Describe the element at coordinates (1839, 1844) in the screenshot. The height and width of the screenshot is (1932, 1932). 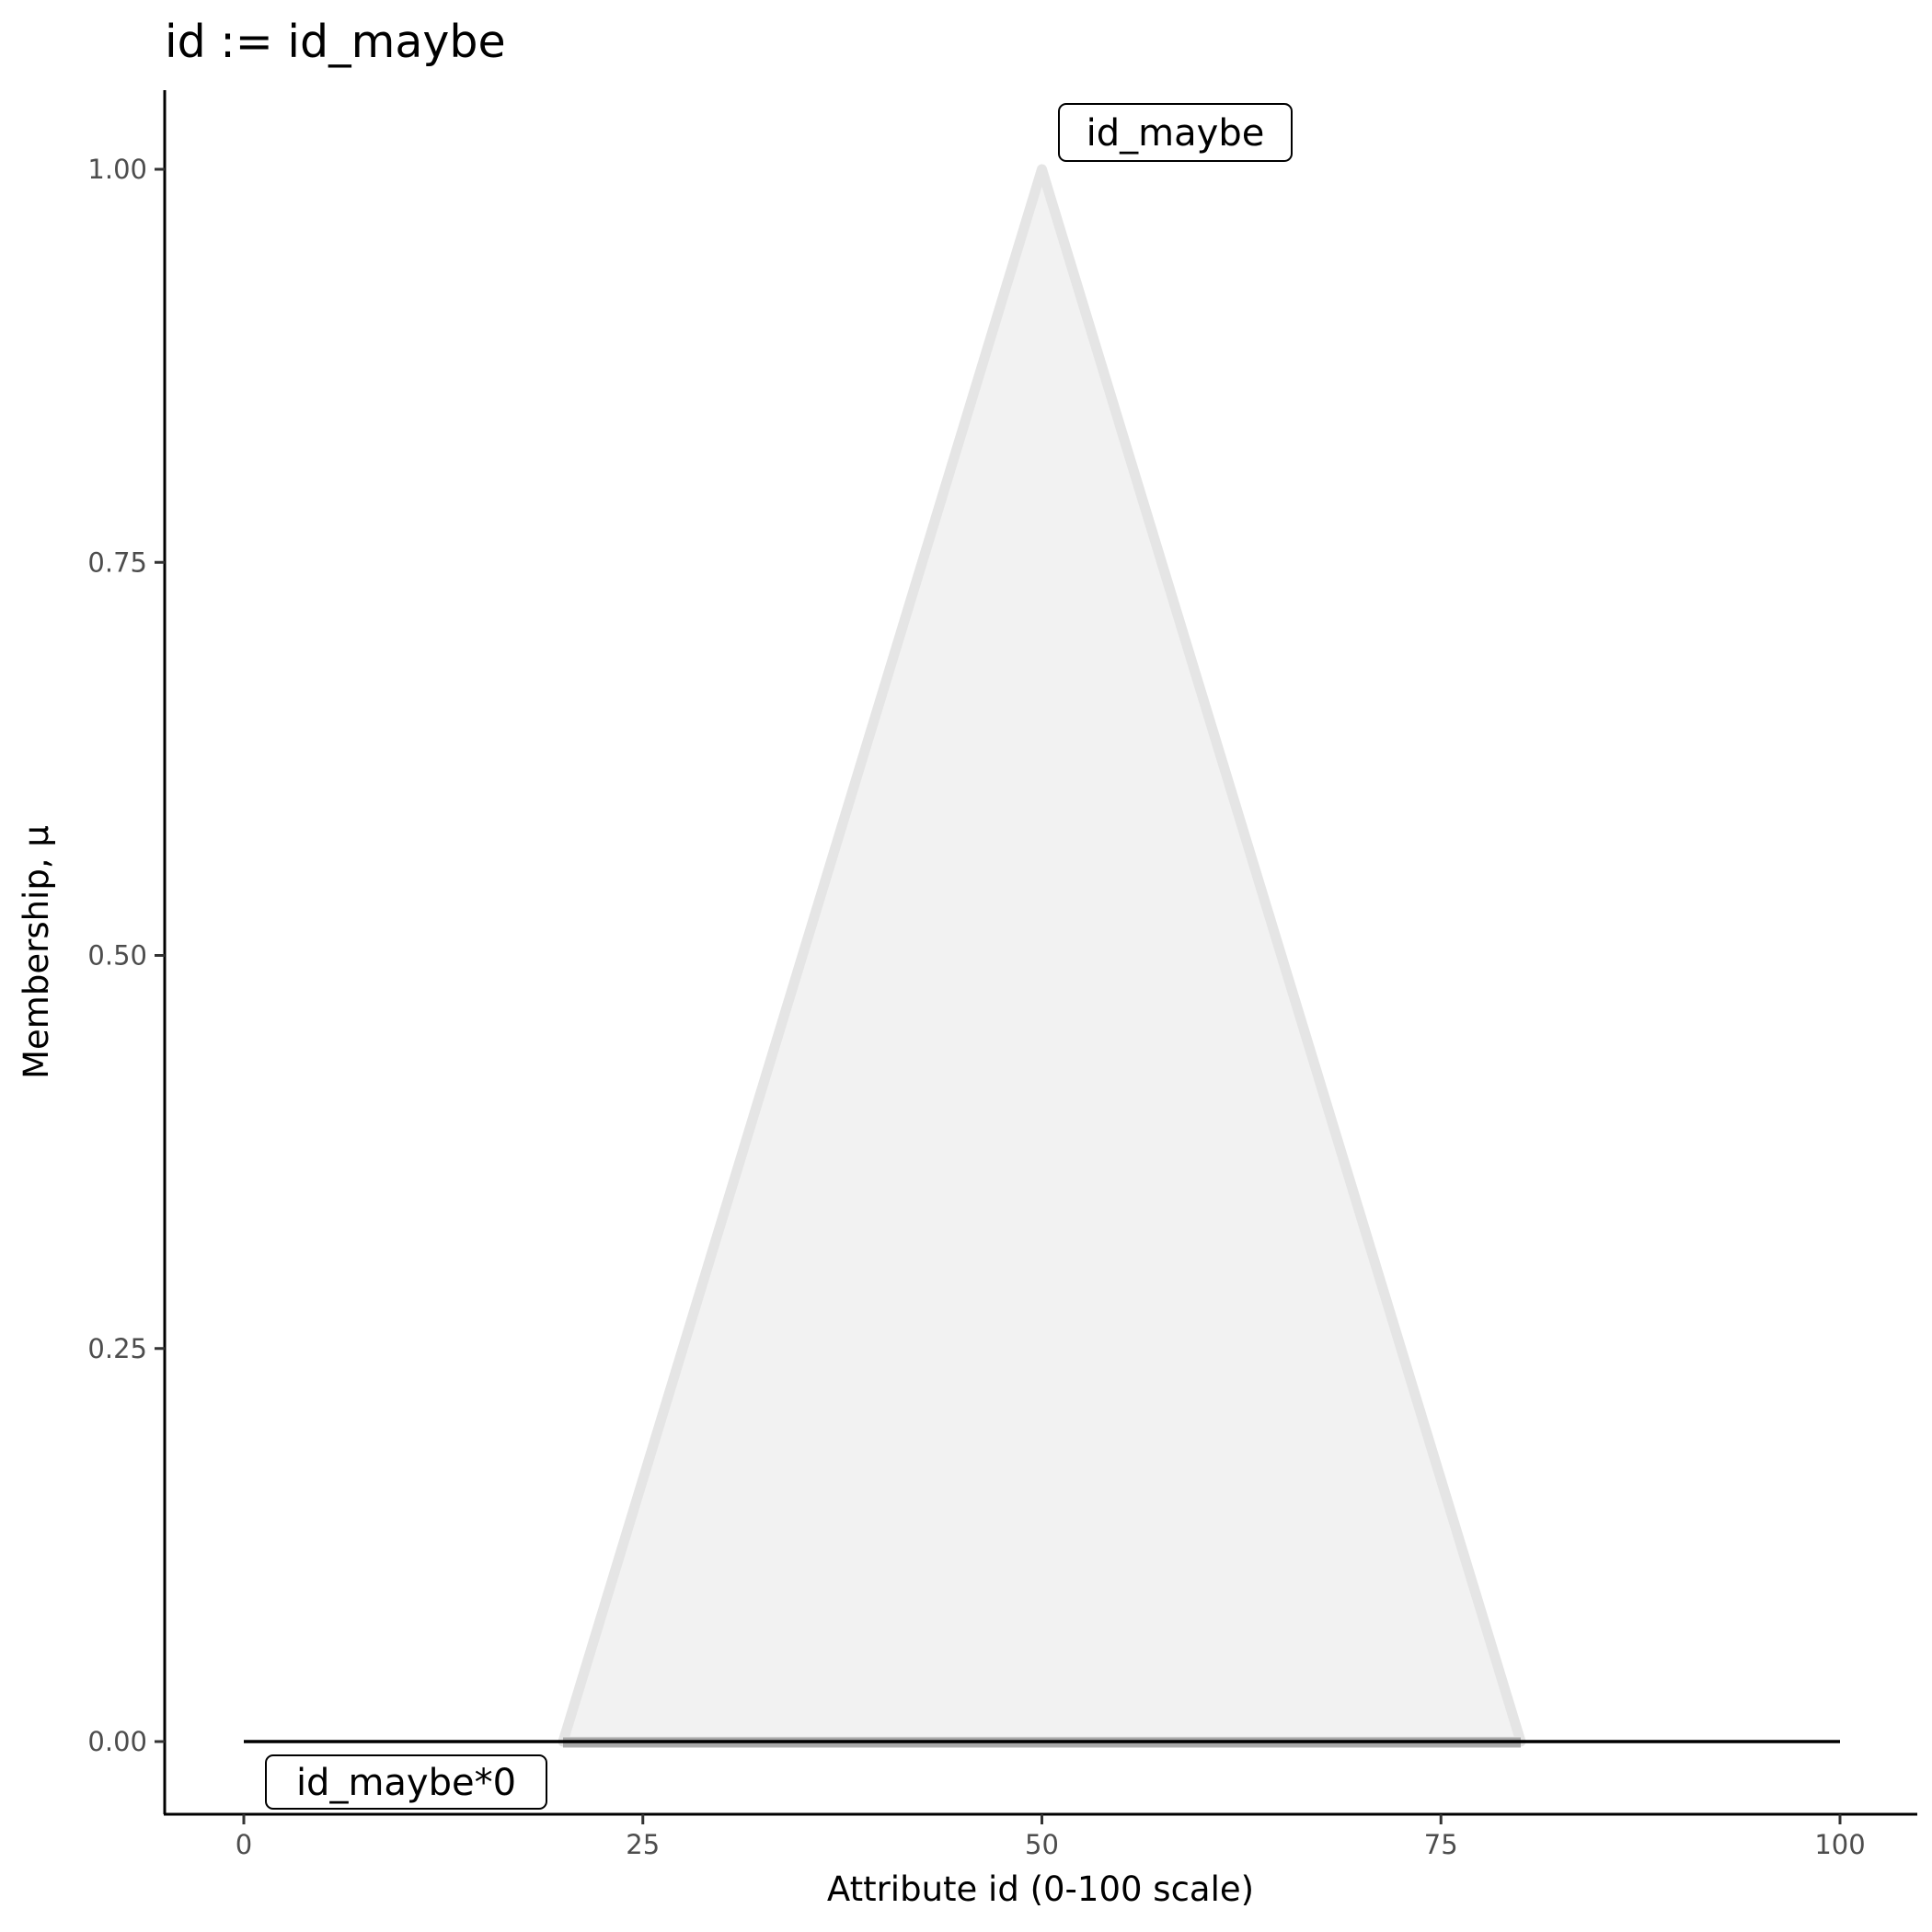
I see `x-tick-label: 100` at that location.